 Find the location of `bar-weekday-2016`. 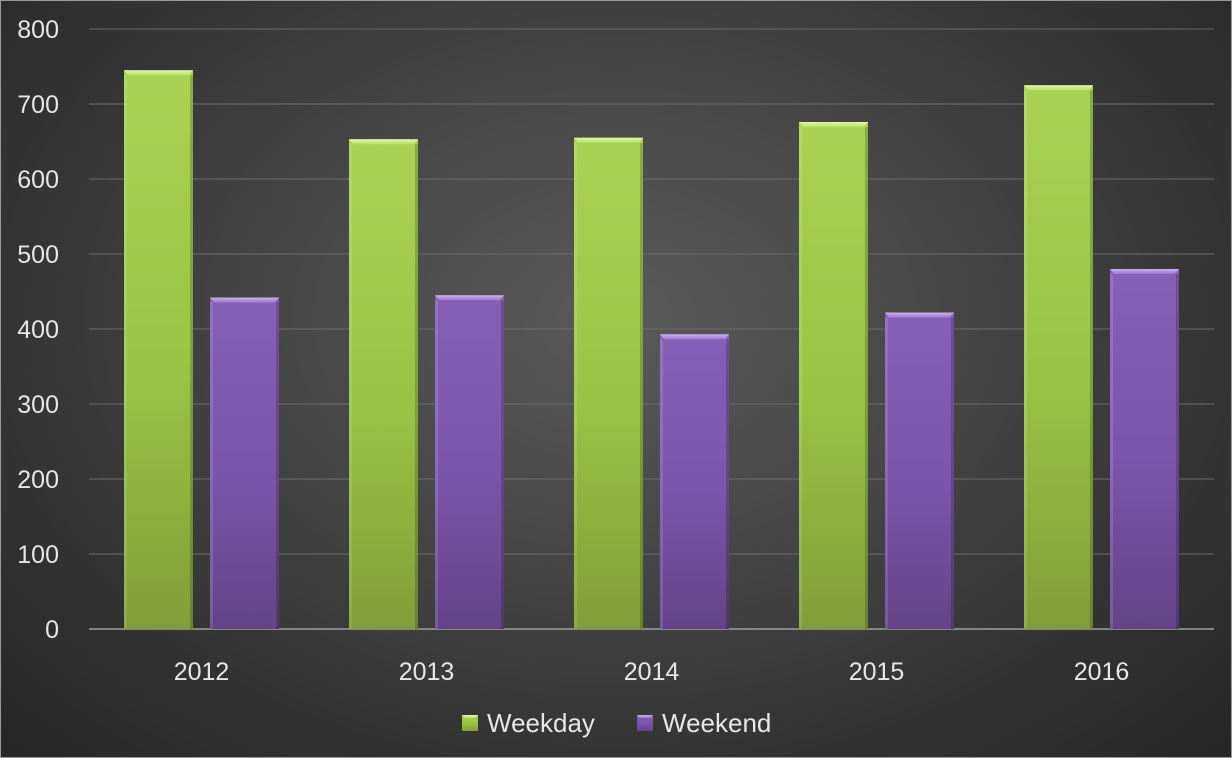

bar-weekday-2016 is located at coordinates (1058, 357).